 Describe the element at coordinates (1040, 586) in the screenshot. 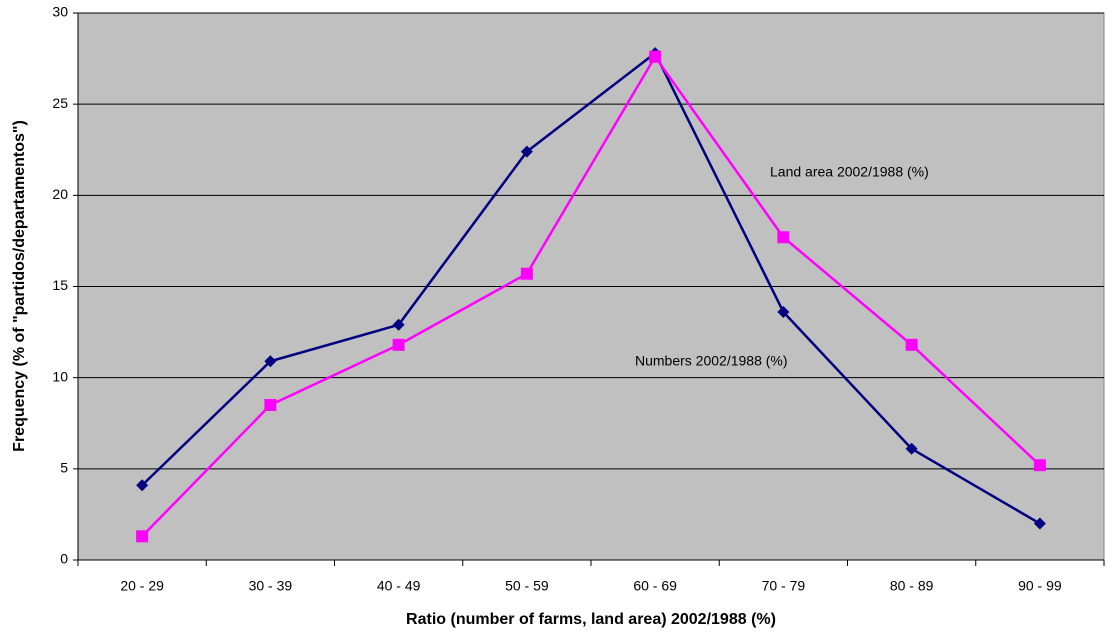

I see `x-tick-label: 90 - 99` at that location.